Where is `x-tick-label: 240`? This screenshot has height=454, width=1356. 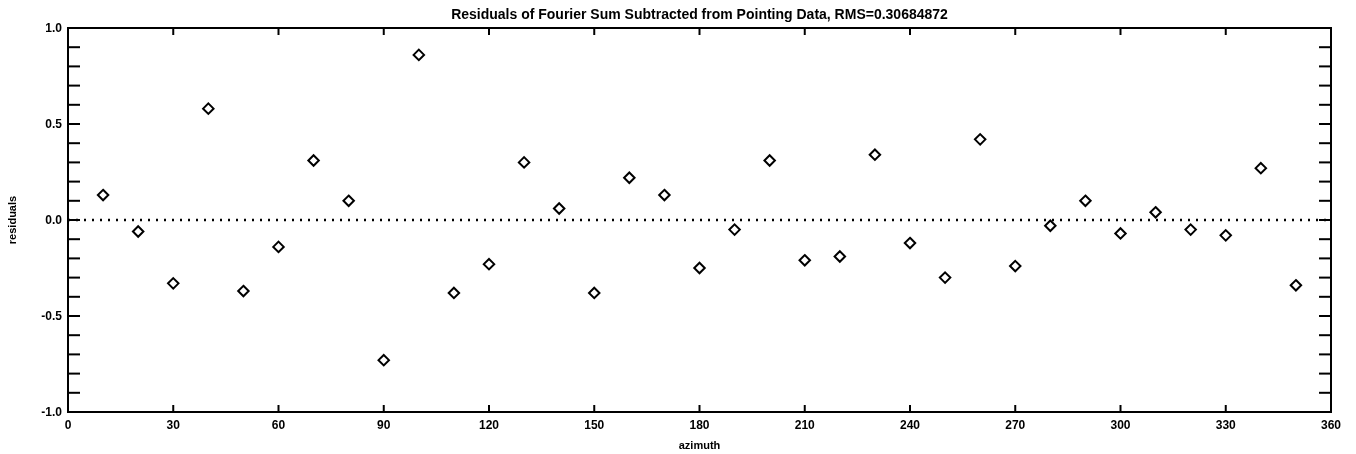 x-tick-label: 240 is located at coordinates (910, 425).